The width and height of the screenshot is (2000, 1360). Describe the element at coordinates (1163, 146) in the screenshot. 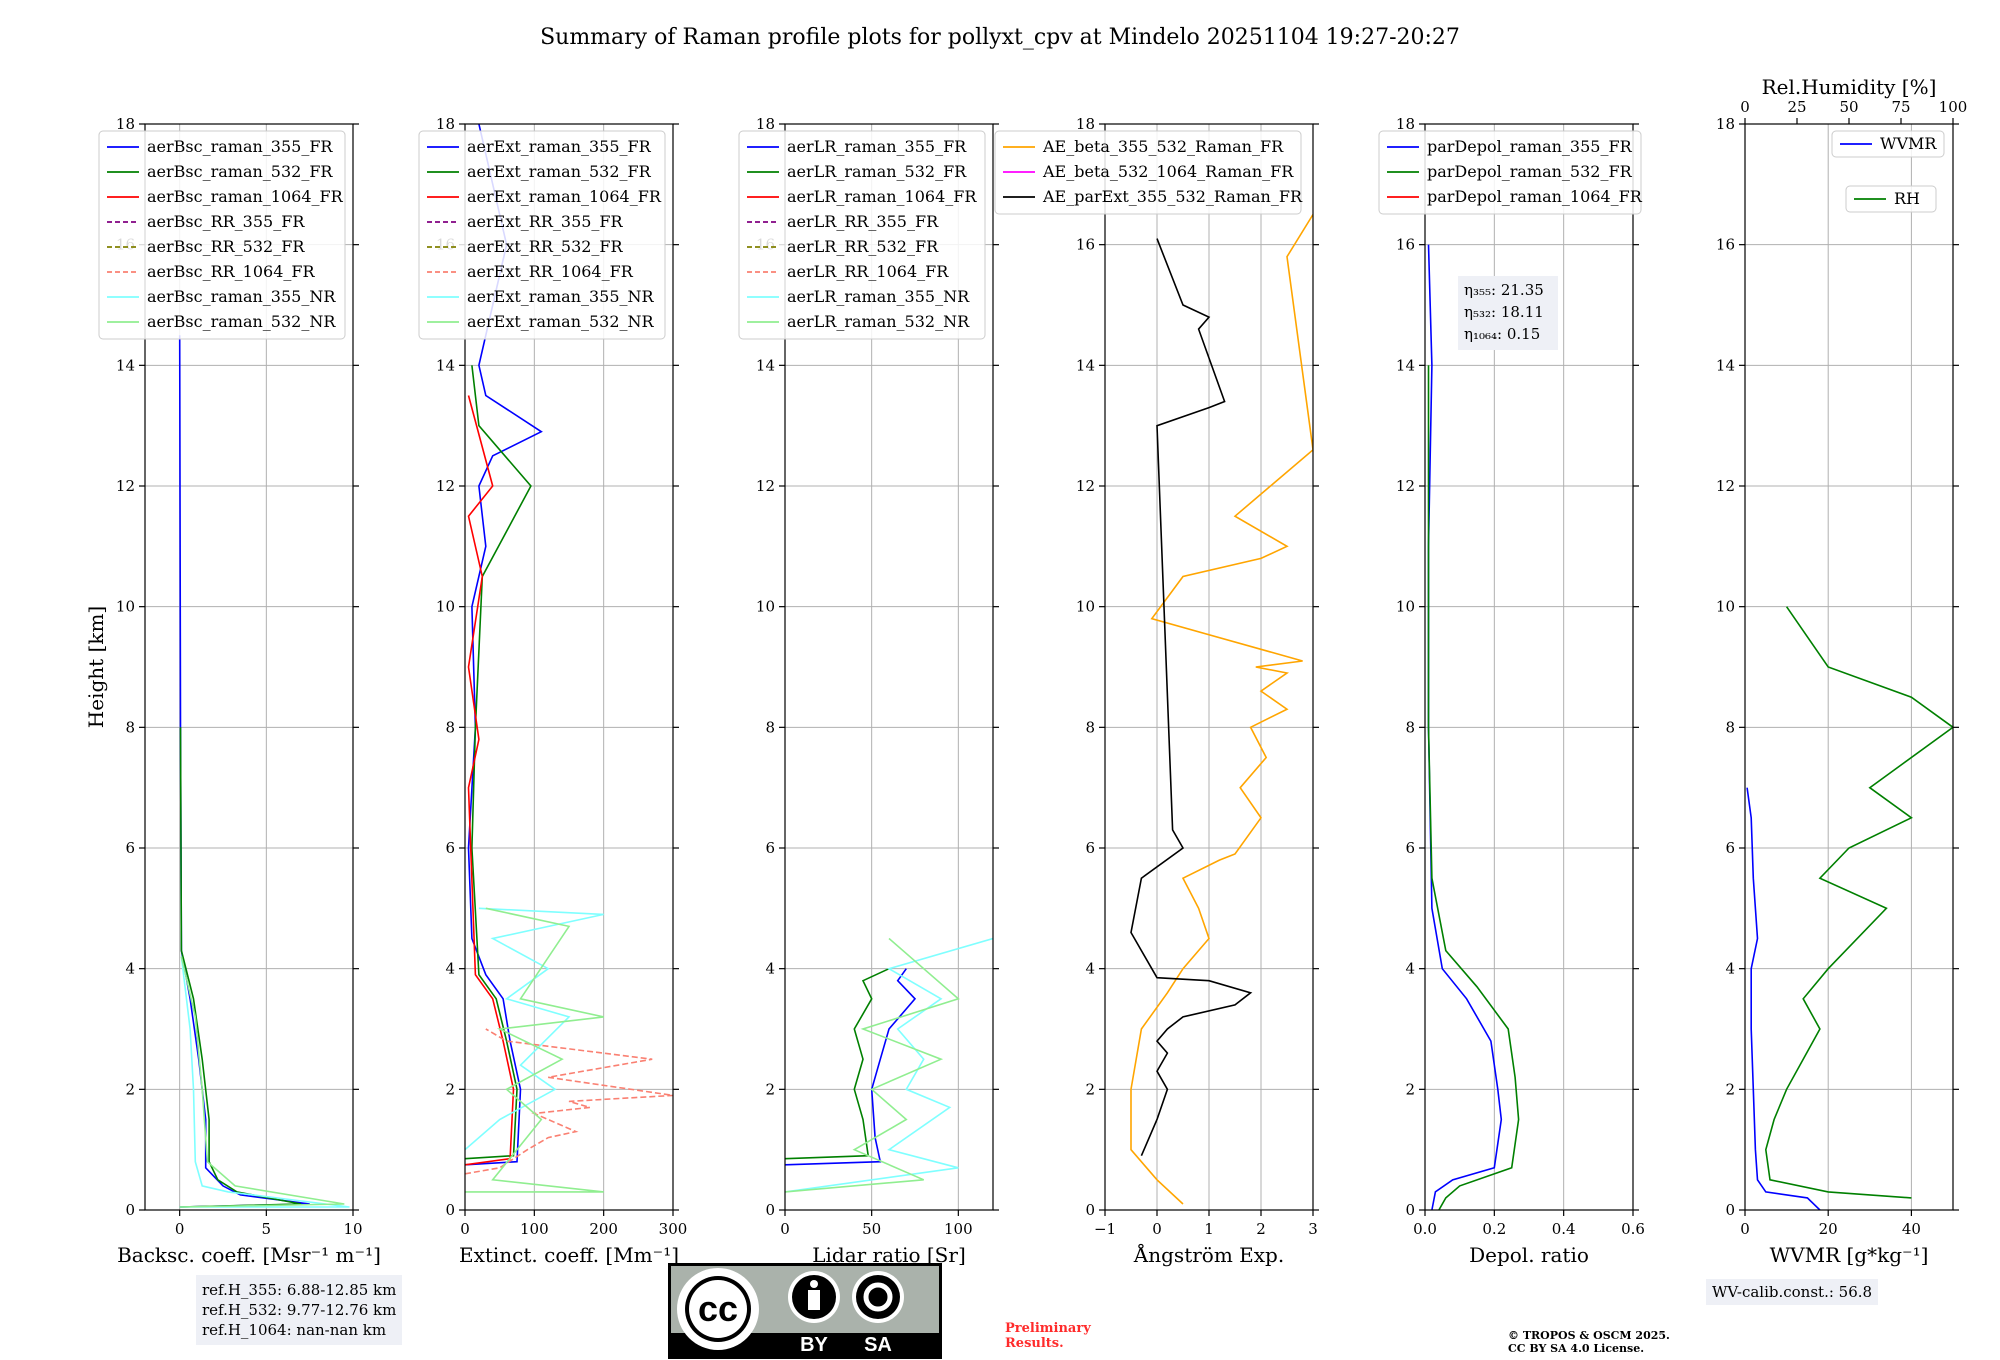

I see `legend-entry: AE_beta_355_532_Raman_FR` at that location.